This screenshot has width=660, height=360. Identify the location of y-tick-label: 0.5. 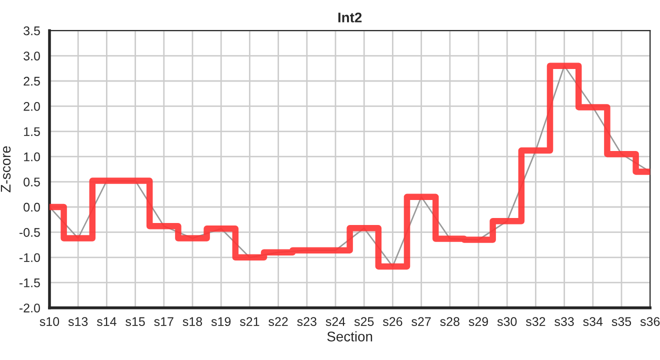
(32, 182).